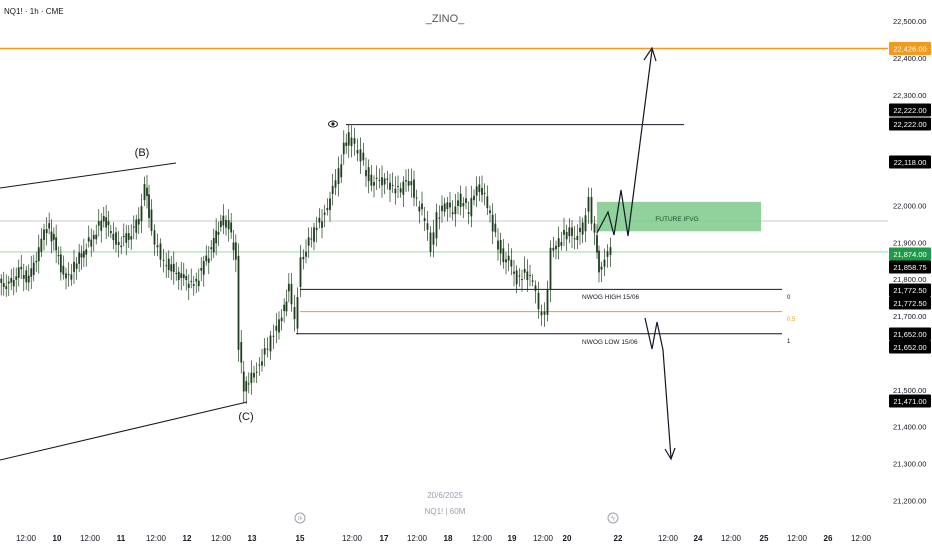 Image resolution: width=932 pixels, height=550 pixels. I want to click on bearish-projection-path, so click(658, 388).